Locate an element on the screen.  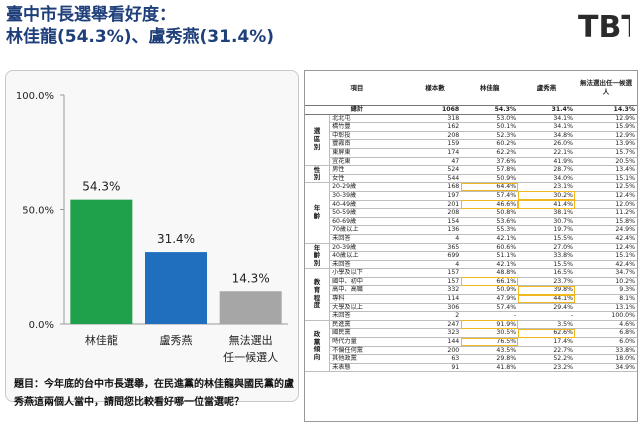
cell-value: 50.9% is located at coordinates (490, 290).